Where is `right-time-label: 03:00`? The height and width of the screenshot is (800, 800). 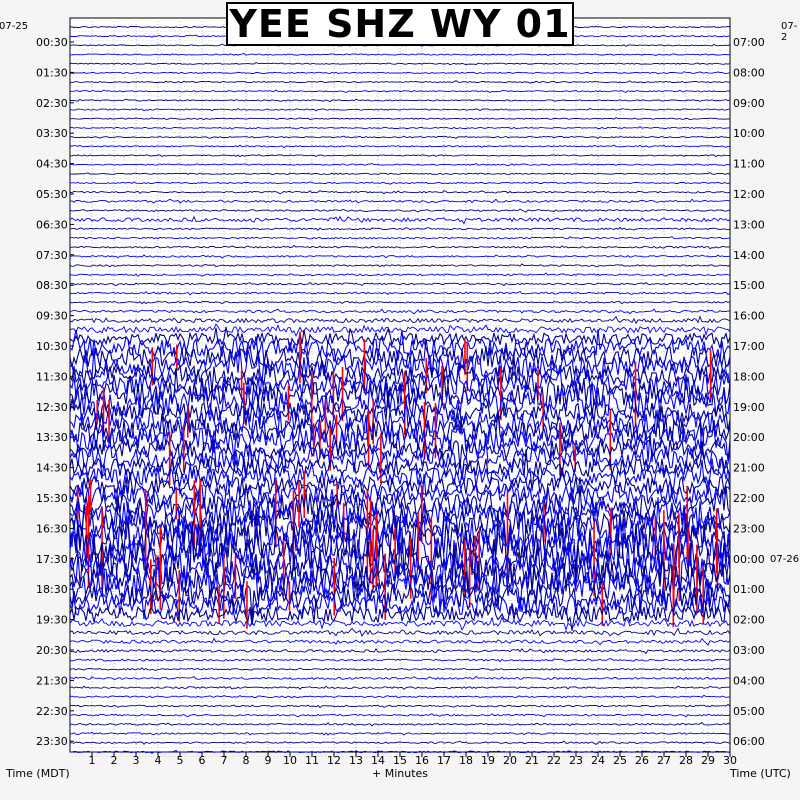
right-time-label: 03:00 is located at coordinates (749, 650).